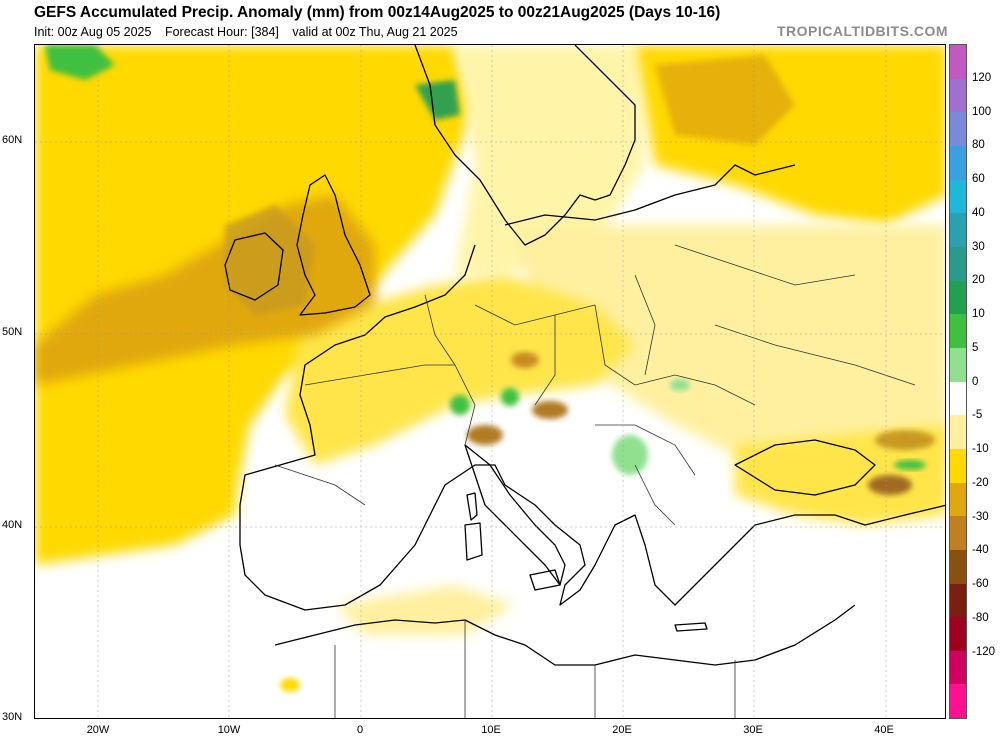 The width and height of the screenshot is (1000, 739). What do you see at coordinates (975, 347) in the screenshot?
I see `colorbar-tick-label: 5` at bounding box center [975, 347].